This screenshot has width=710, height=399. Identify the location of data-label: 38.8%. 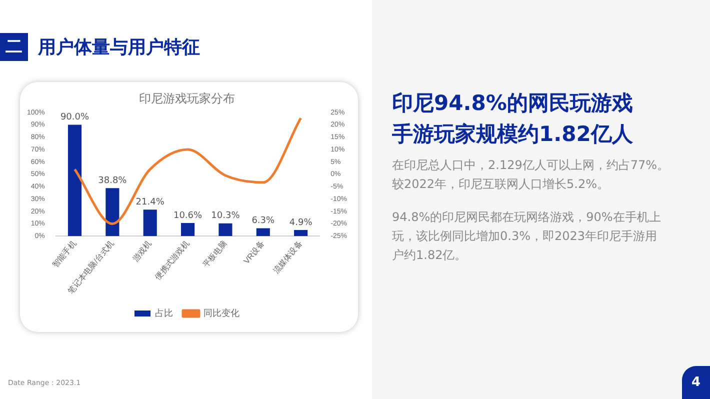
(113, 181).